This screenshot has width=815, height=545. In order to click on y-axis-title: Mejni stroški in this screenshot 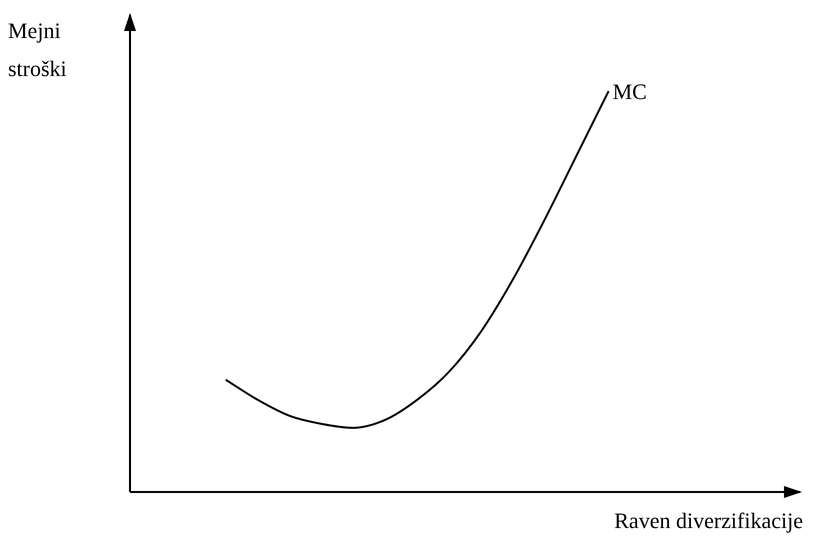, I will do `click(37, 50)`.